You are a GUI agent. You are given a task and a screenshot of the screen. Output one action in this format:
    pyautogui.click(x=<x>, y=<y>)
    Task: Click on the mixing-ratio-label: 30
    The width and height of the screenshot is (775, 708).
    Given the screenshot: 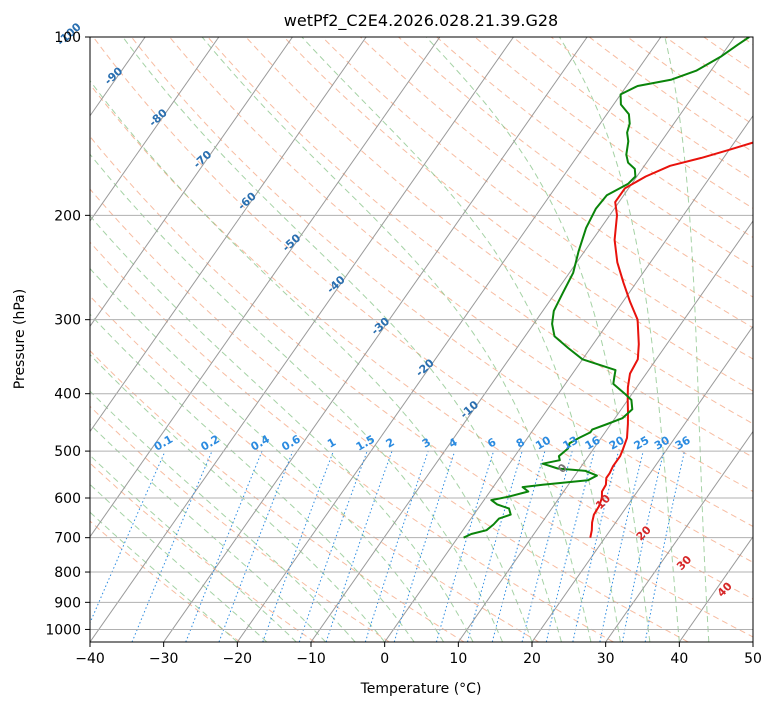 What is the action you would take?
    pyautogui.click(x=662, y=442)
    